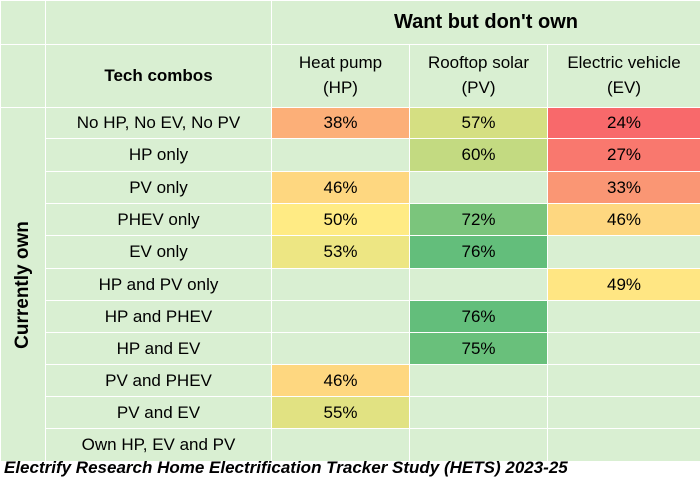  Describe the element at coordinates (159, 413) in the screenshot. I see `row-label: PV and EV` at that location.